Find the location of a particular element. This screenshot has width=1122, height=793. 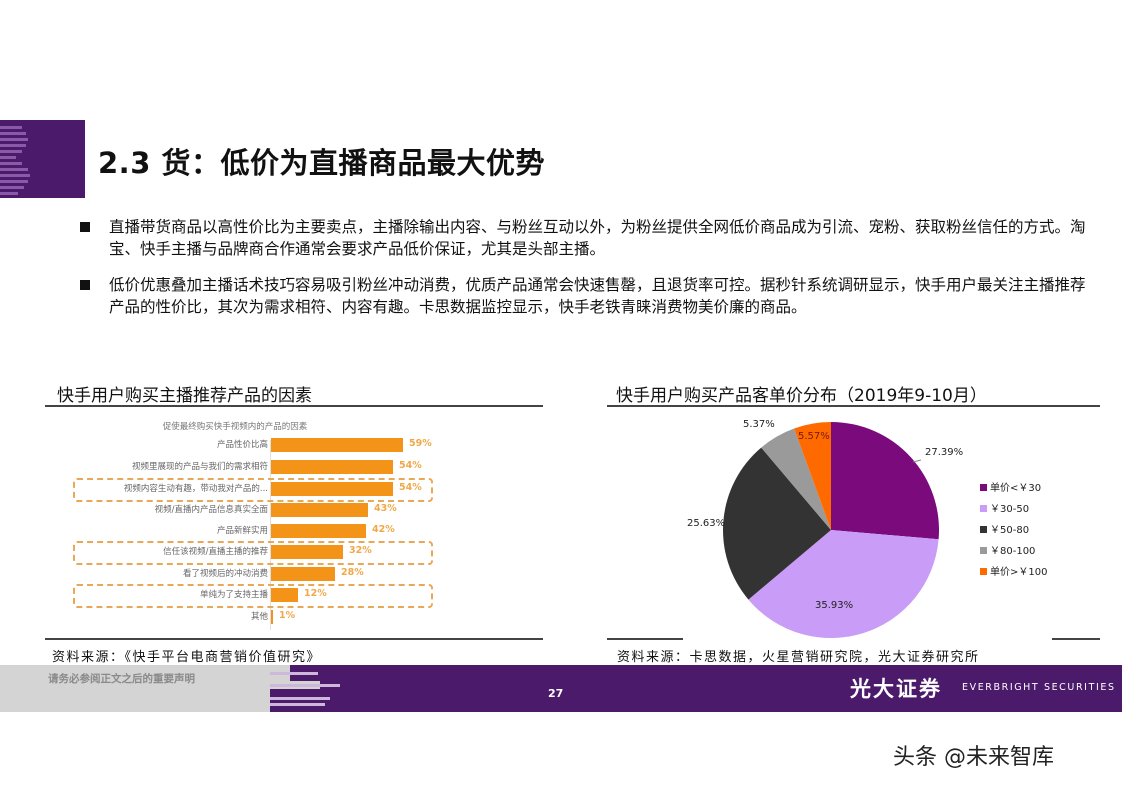

brand-logo-en: EVERBRIGHT SECURITIES is located at coordinates (1039, 687).